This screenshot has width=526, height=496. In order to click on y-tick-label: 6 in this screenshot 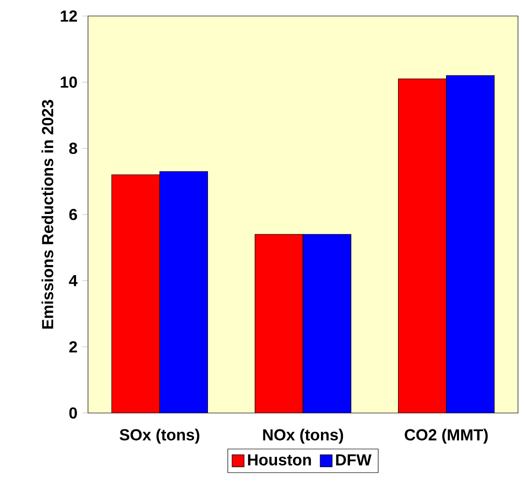, I will do `click(73, 214)`.